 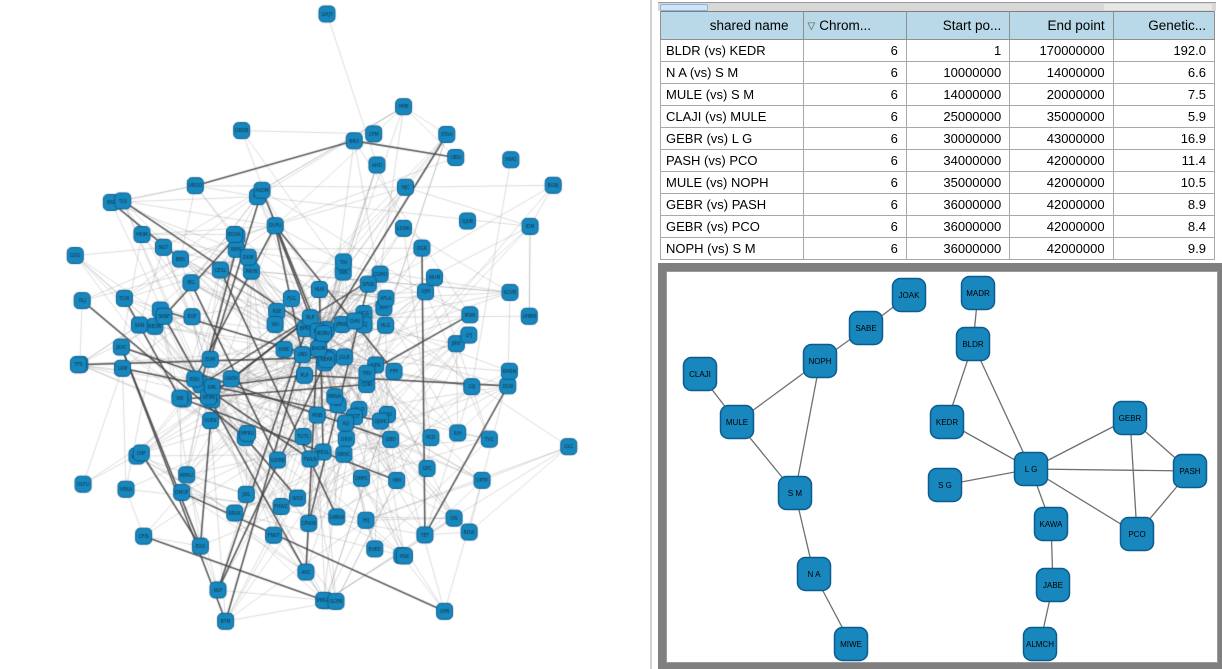 What do you see at coordinates (820, 361) in the screenshot?
I see `network-node-NOPH: NOPH` at bounding box center [820, 361].